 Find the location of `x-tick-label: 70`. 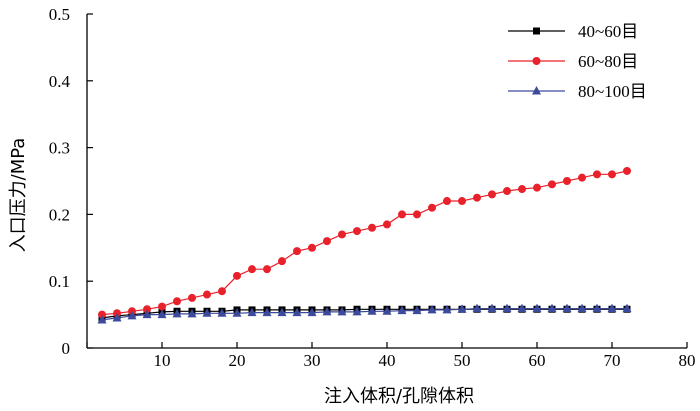

x-tick-label: 70 is located at coordinates (612, 360).